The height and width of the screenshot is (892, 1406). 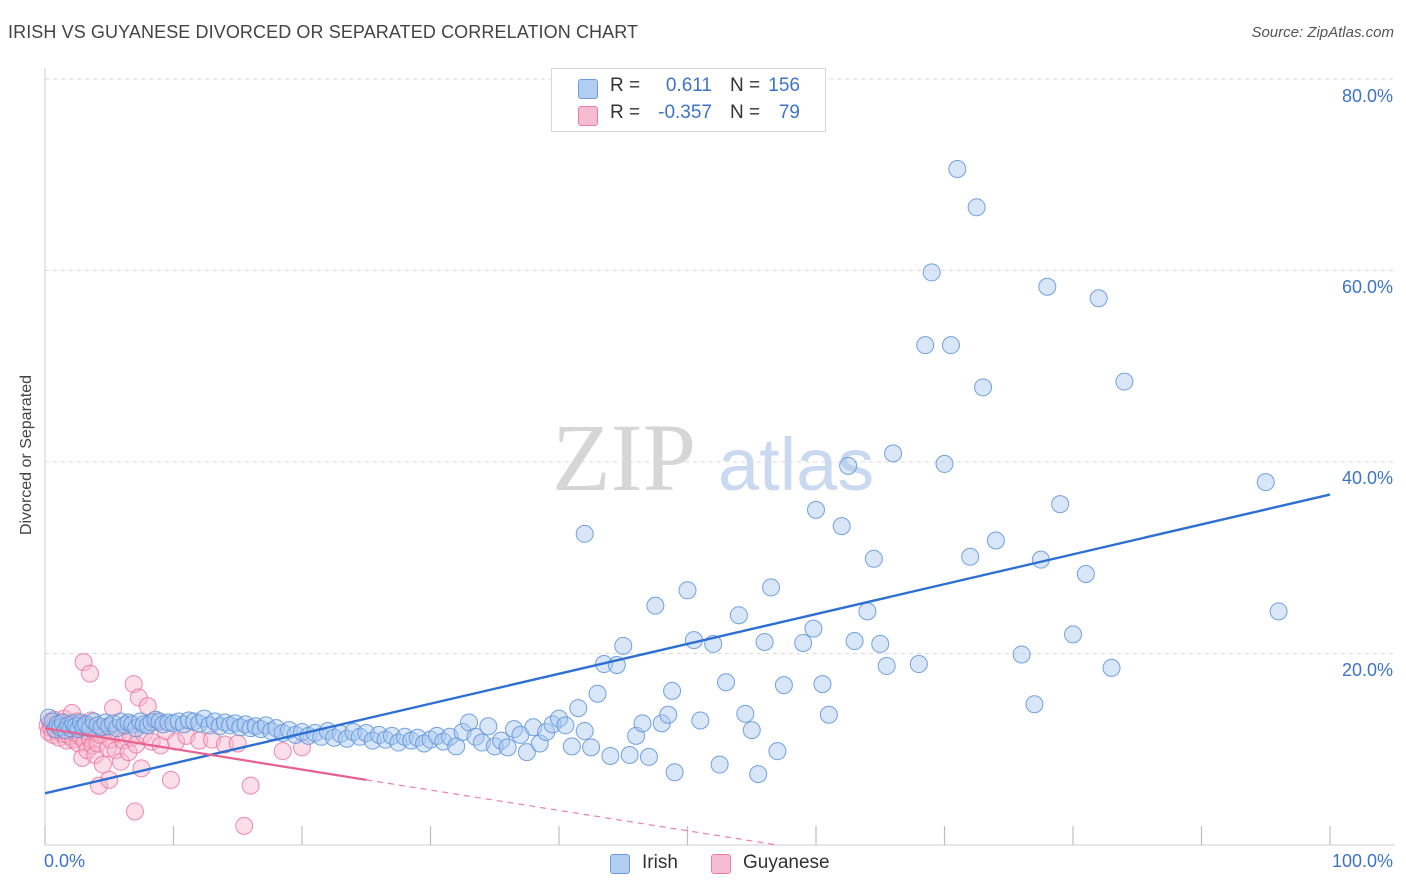 I want to click on y-tick-label: 60.0%, so click(x=1367, y=287).